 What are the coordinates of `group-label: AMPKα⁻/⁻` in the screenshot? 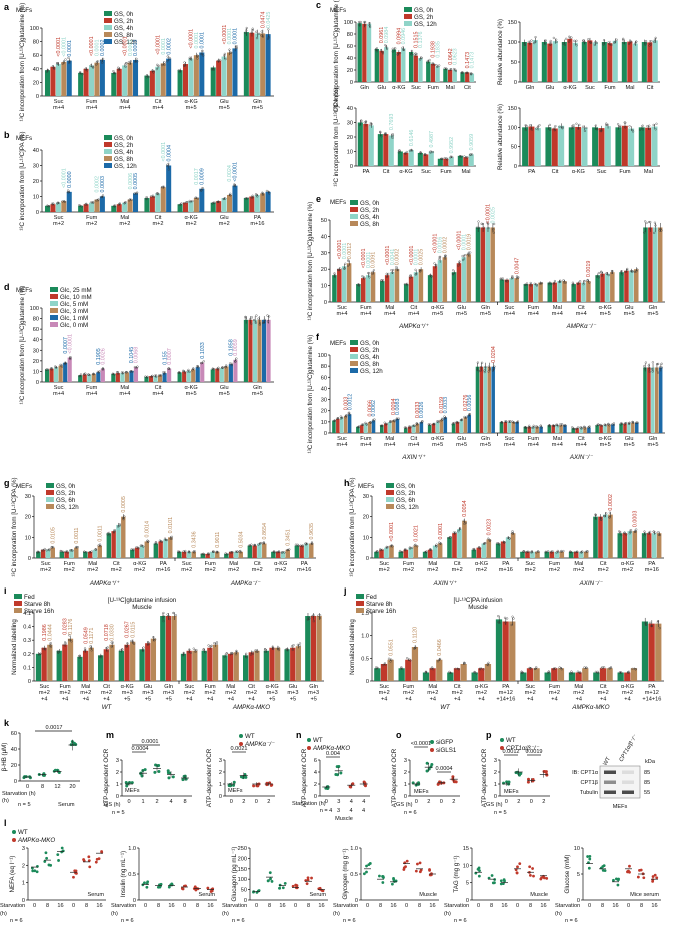 It's located at (581, 326).